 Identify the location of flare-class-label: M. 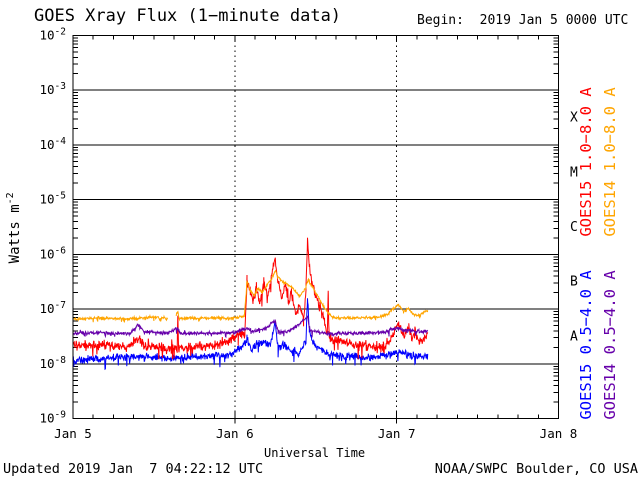
(574, 172).